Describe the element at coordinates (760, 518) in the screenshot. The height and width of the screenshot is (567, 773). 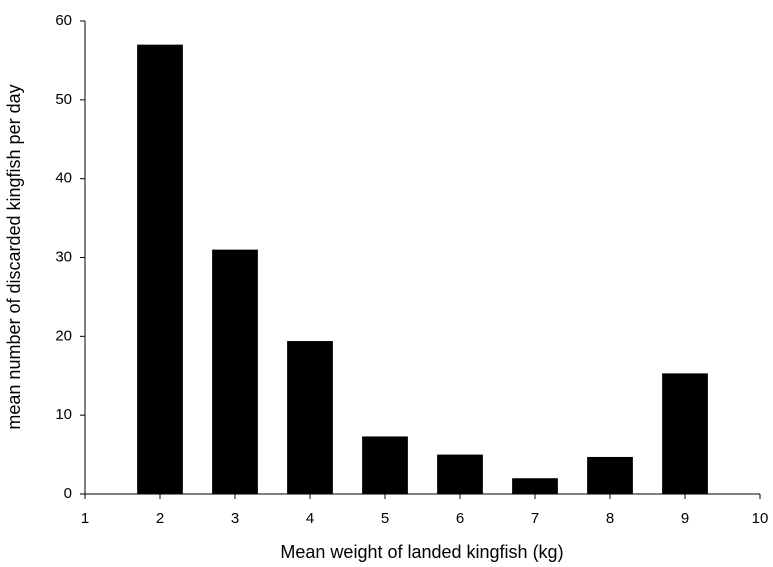
I see `x-tick-label: 10` at that location.